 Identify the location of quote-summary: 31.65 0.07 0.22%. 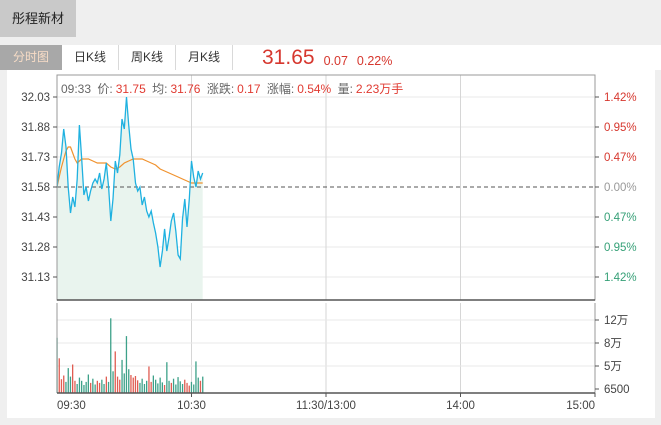
(327, 57).